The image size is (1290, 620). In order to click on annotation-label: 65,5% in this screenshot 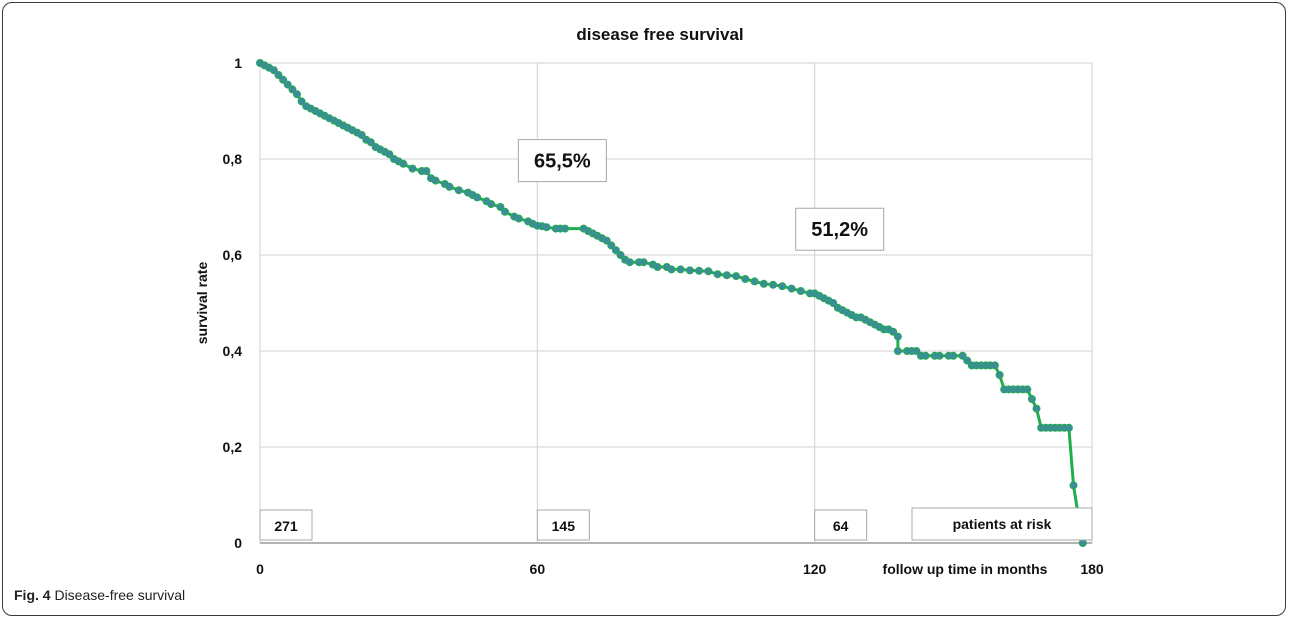, I will do `click(562, 162)`.